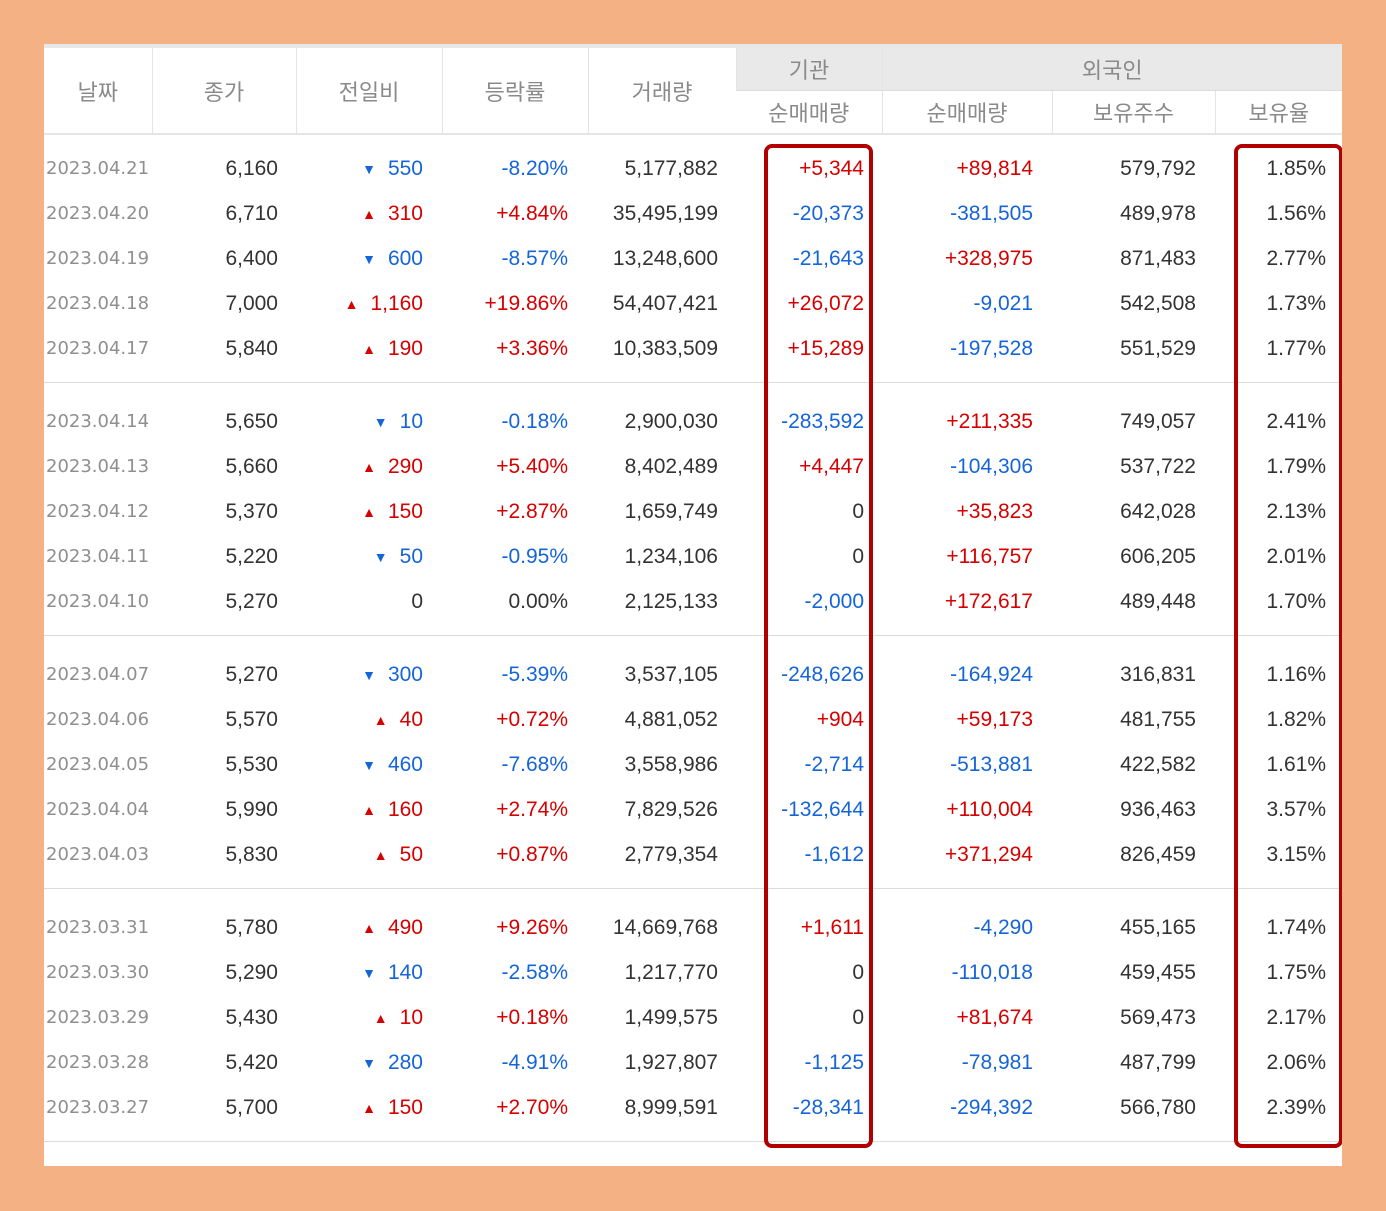 The height and width of the screenshot is (1211, 1386). I want to click on cell-institution-net: -1,125, so click(834, 1062).